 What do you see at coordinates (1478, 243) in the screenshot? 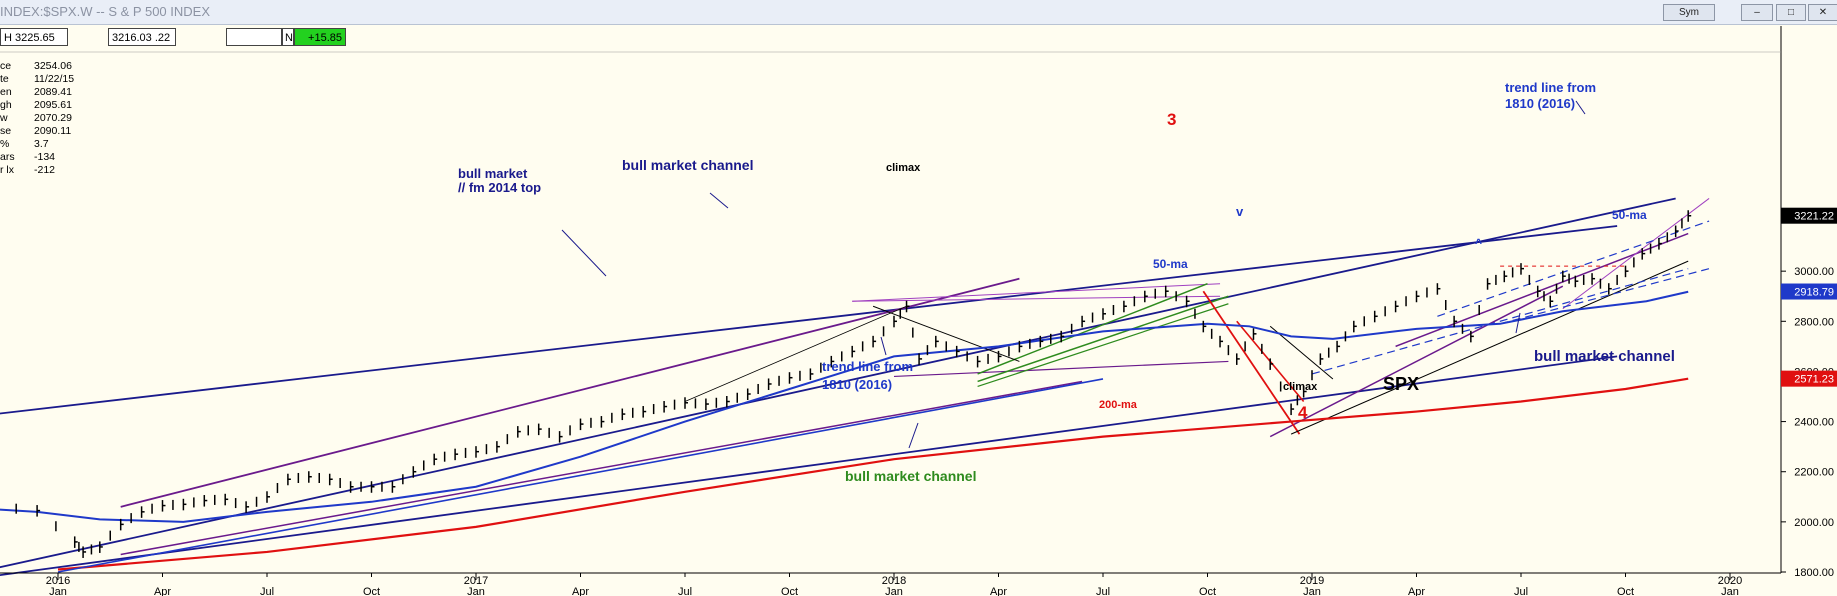
I see `annotation-label: ^` at bounding box center [1478, 243].